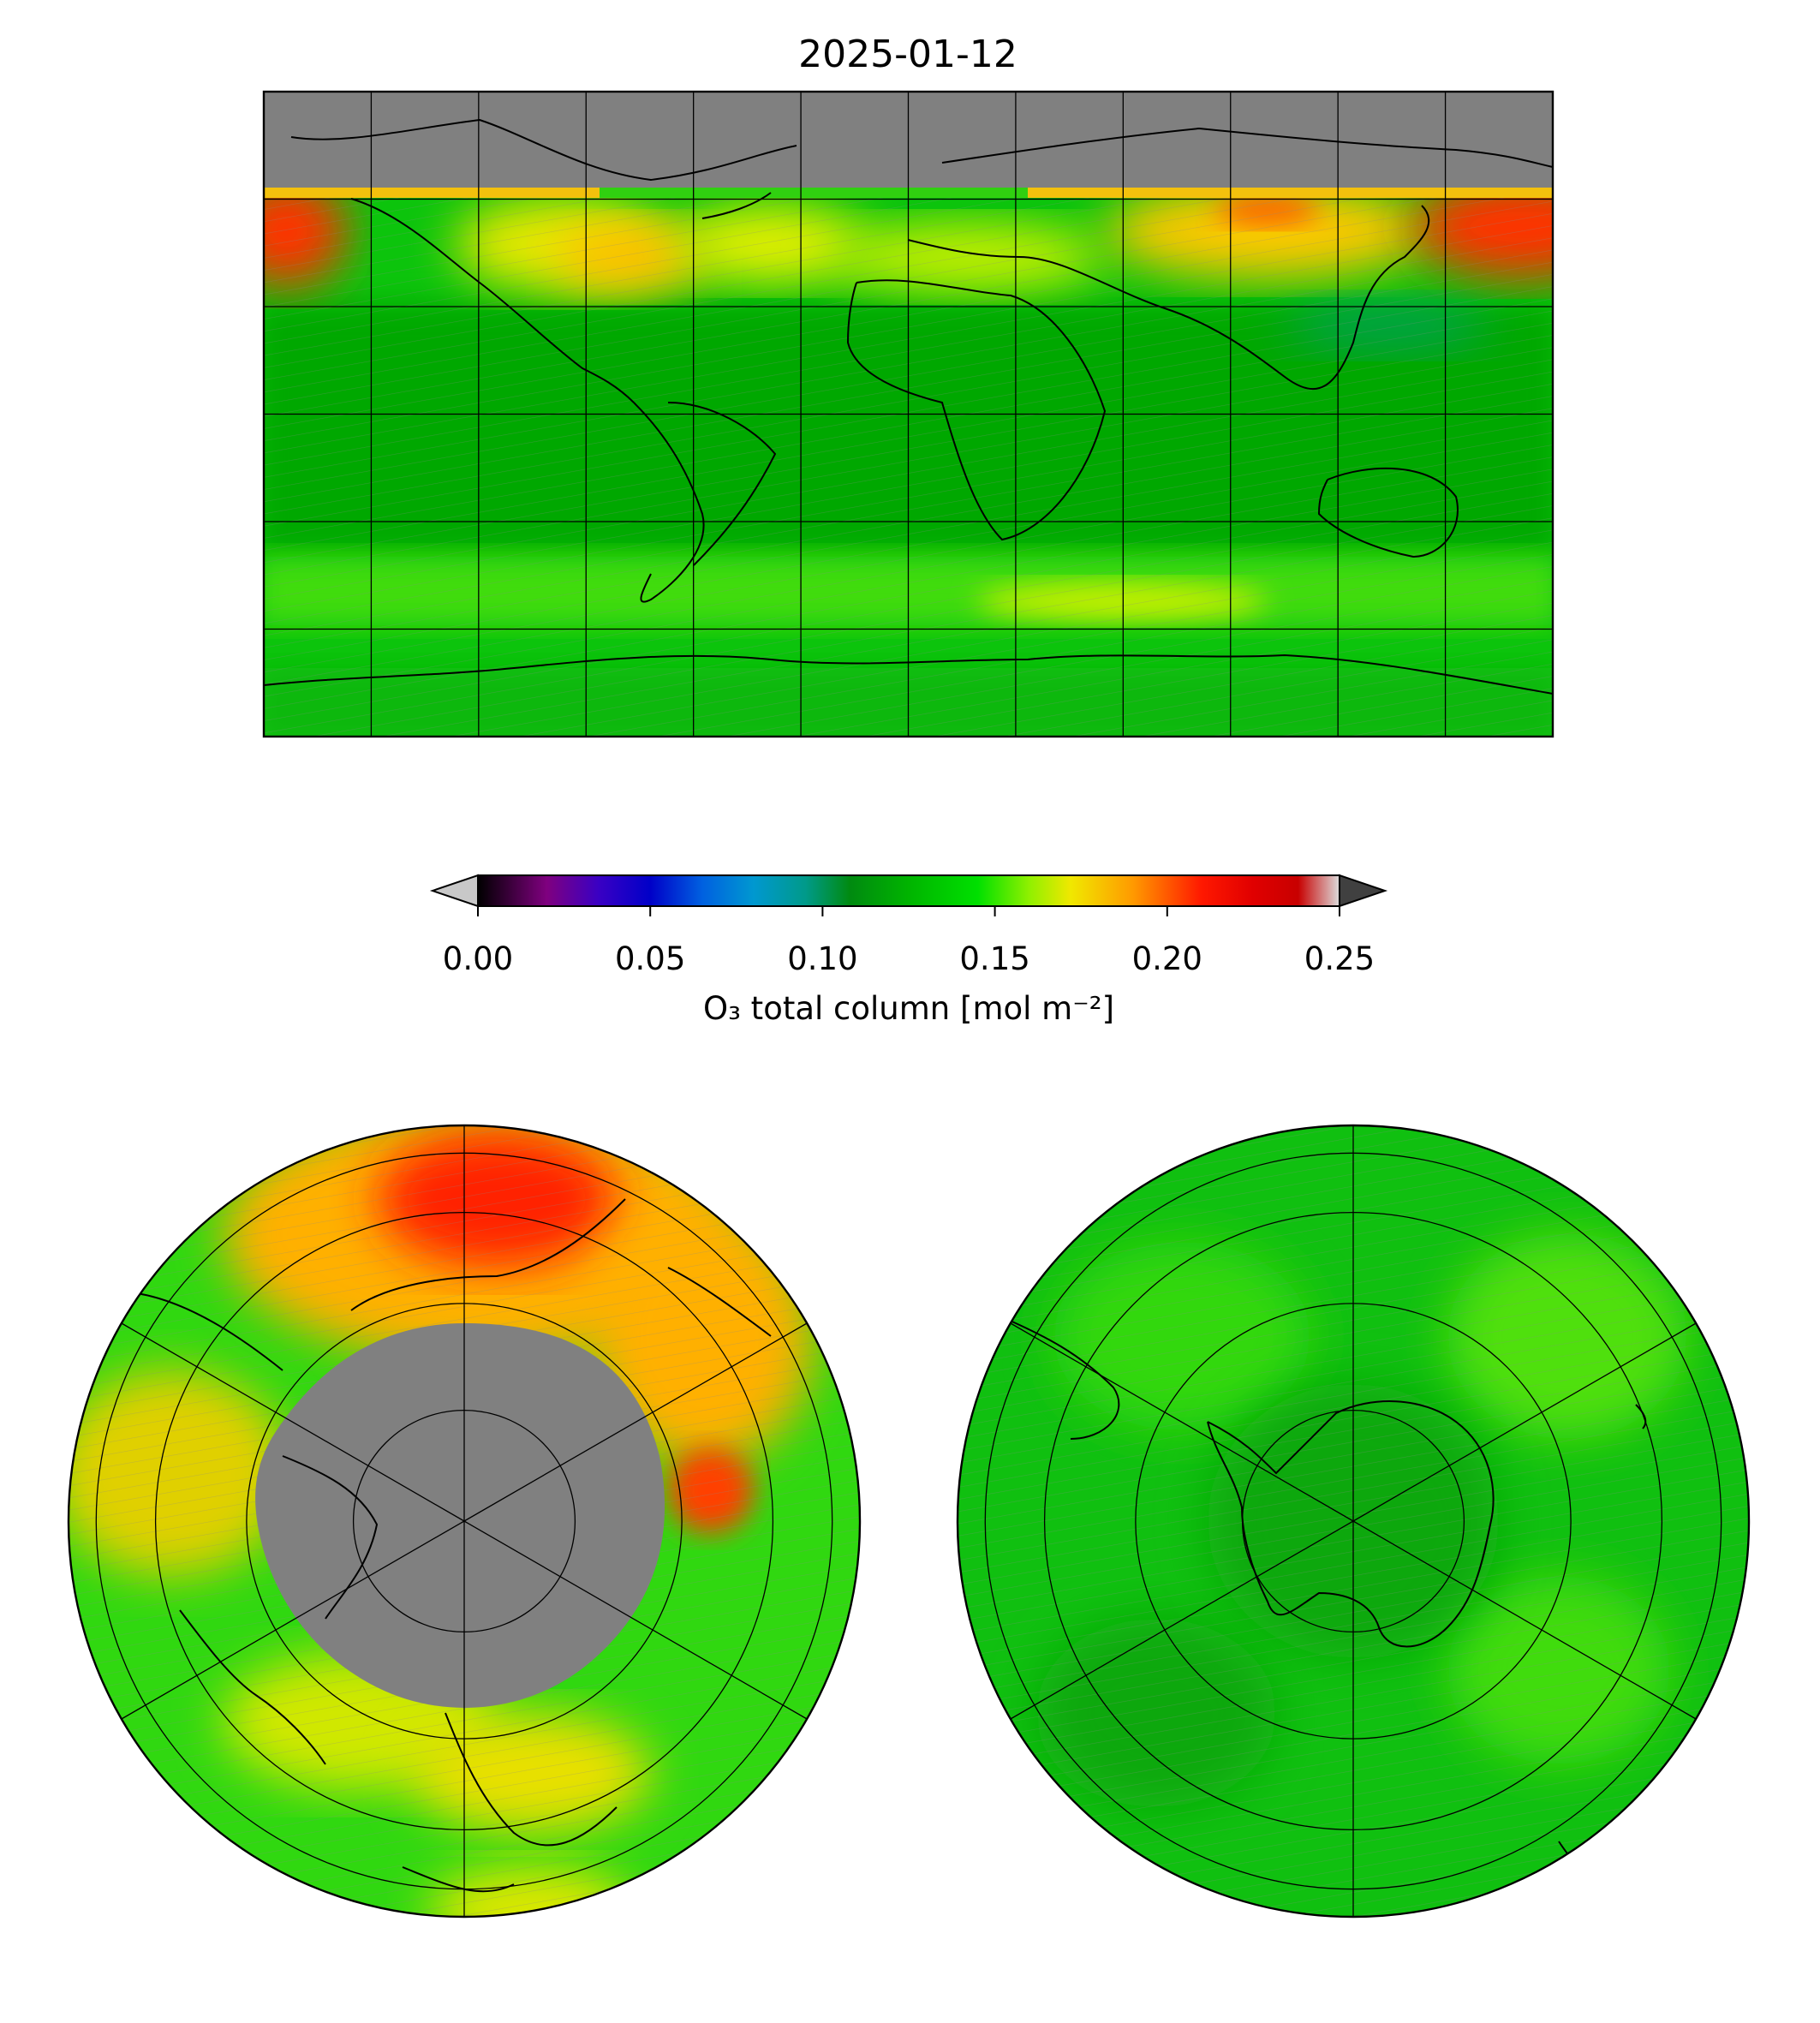  I want to click on colorbar-body, so click(909, 891).